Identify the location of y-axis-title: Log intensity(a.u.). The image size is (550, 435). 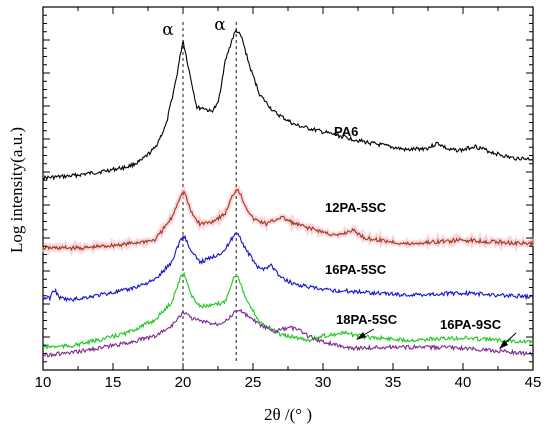
(16, 190).